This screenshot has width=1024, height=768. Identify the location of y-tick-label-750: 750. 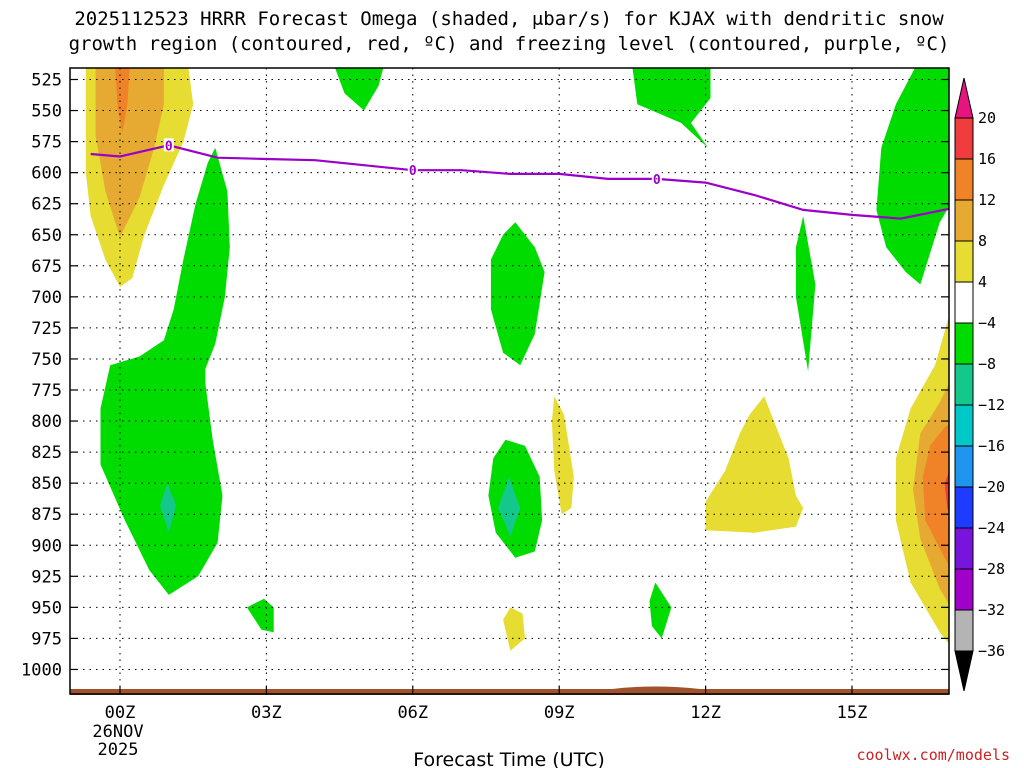
(46, 360).